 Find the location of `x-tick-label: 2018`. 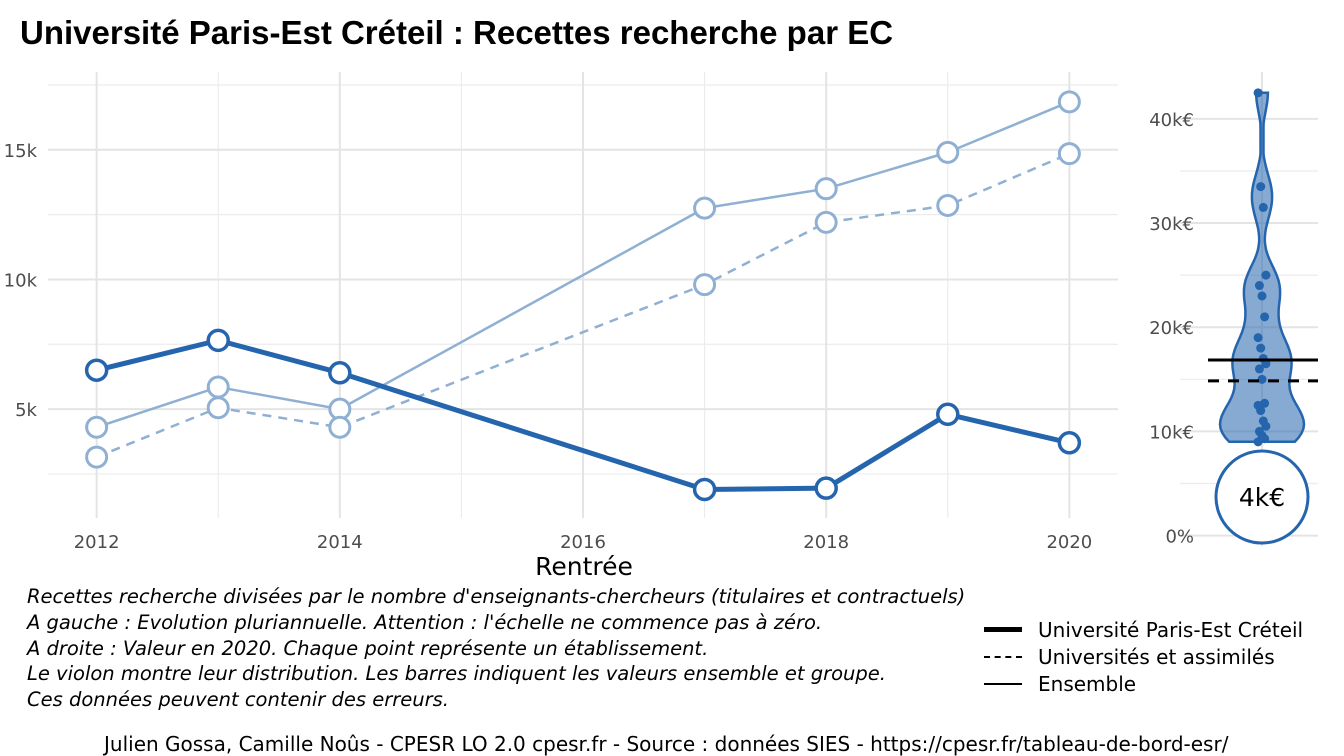

x-tick-label: 2018 is located at coordinates (826, 542).